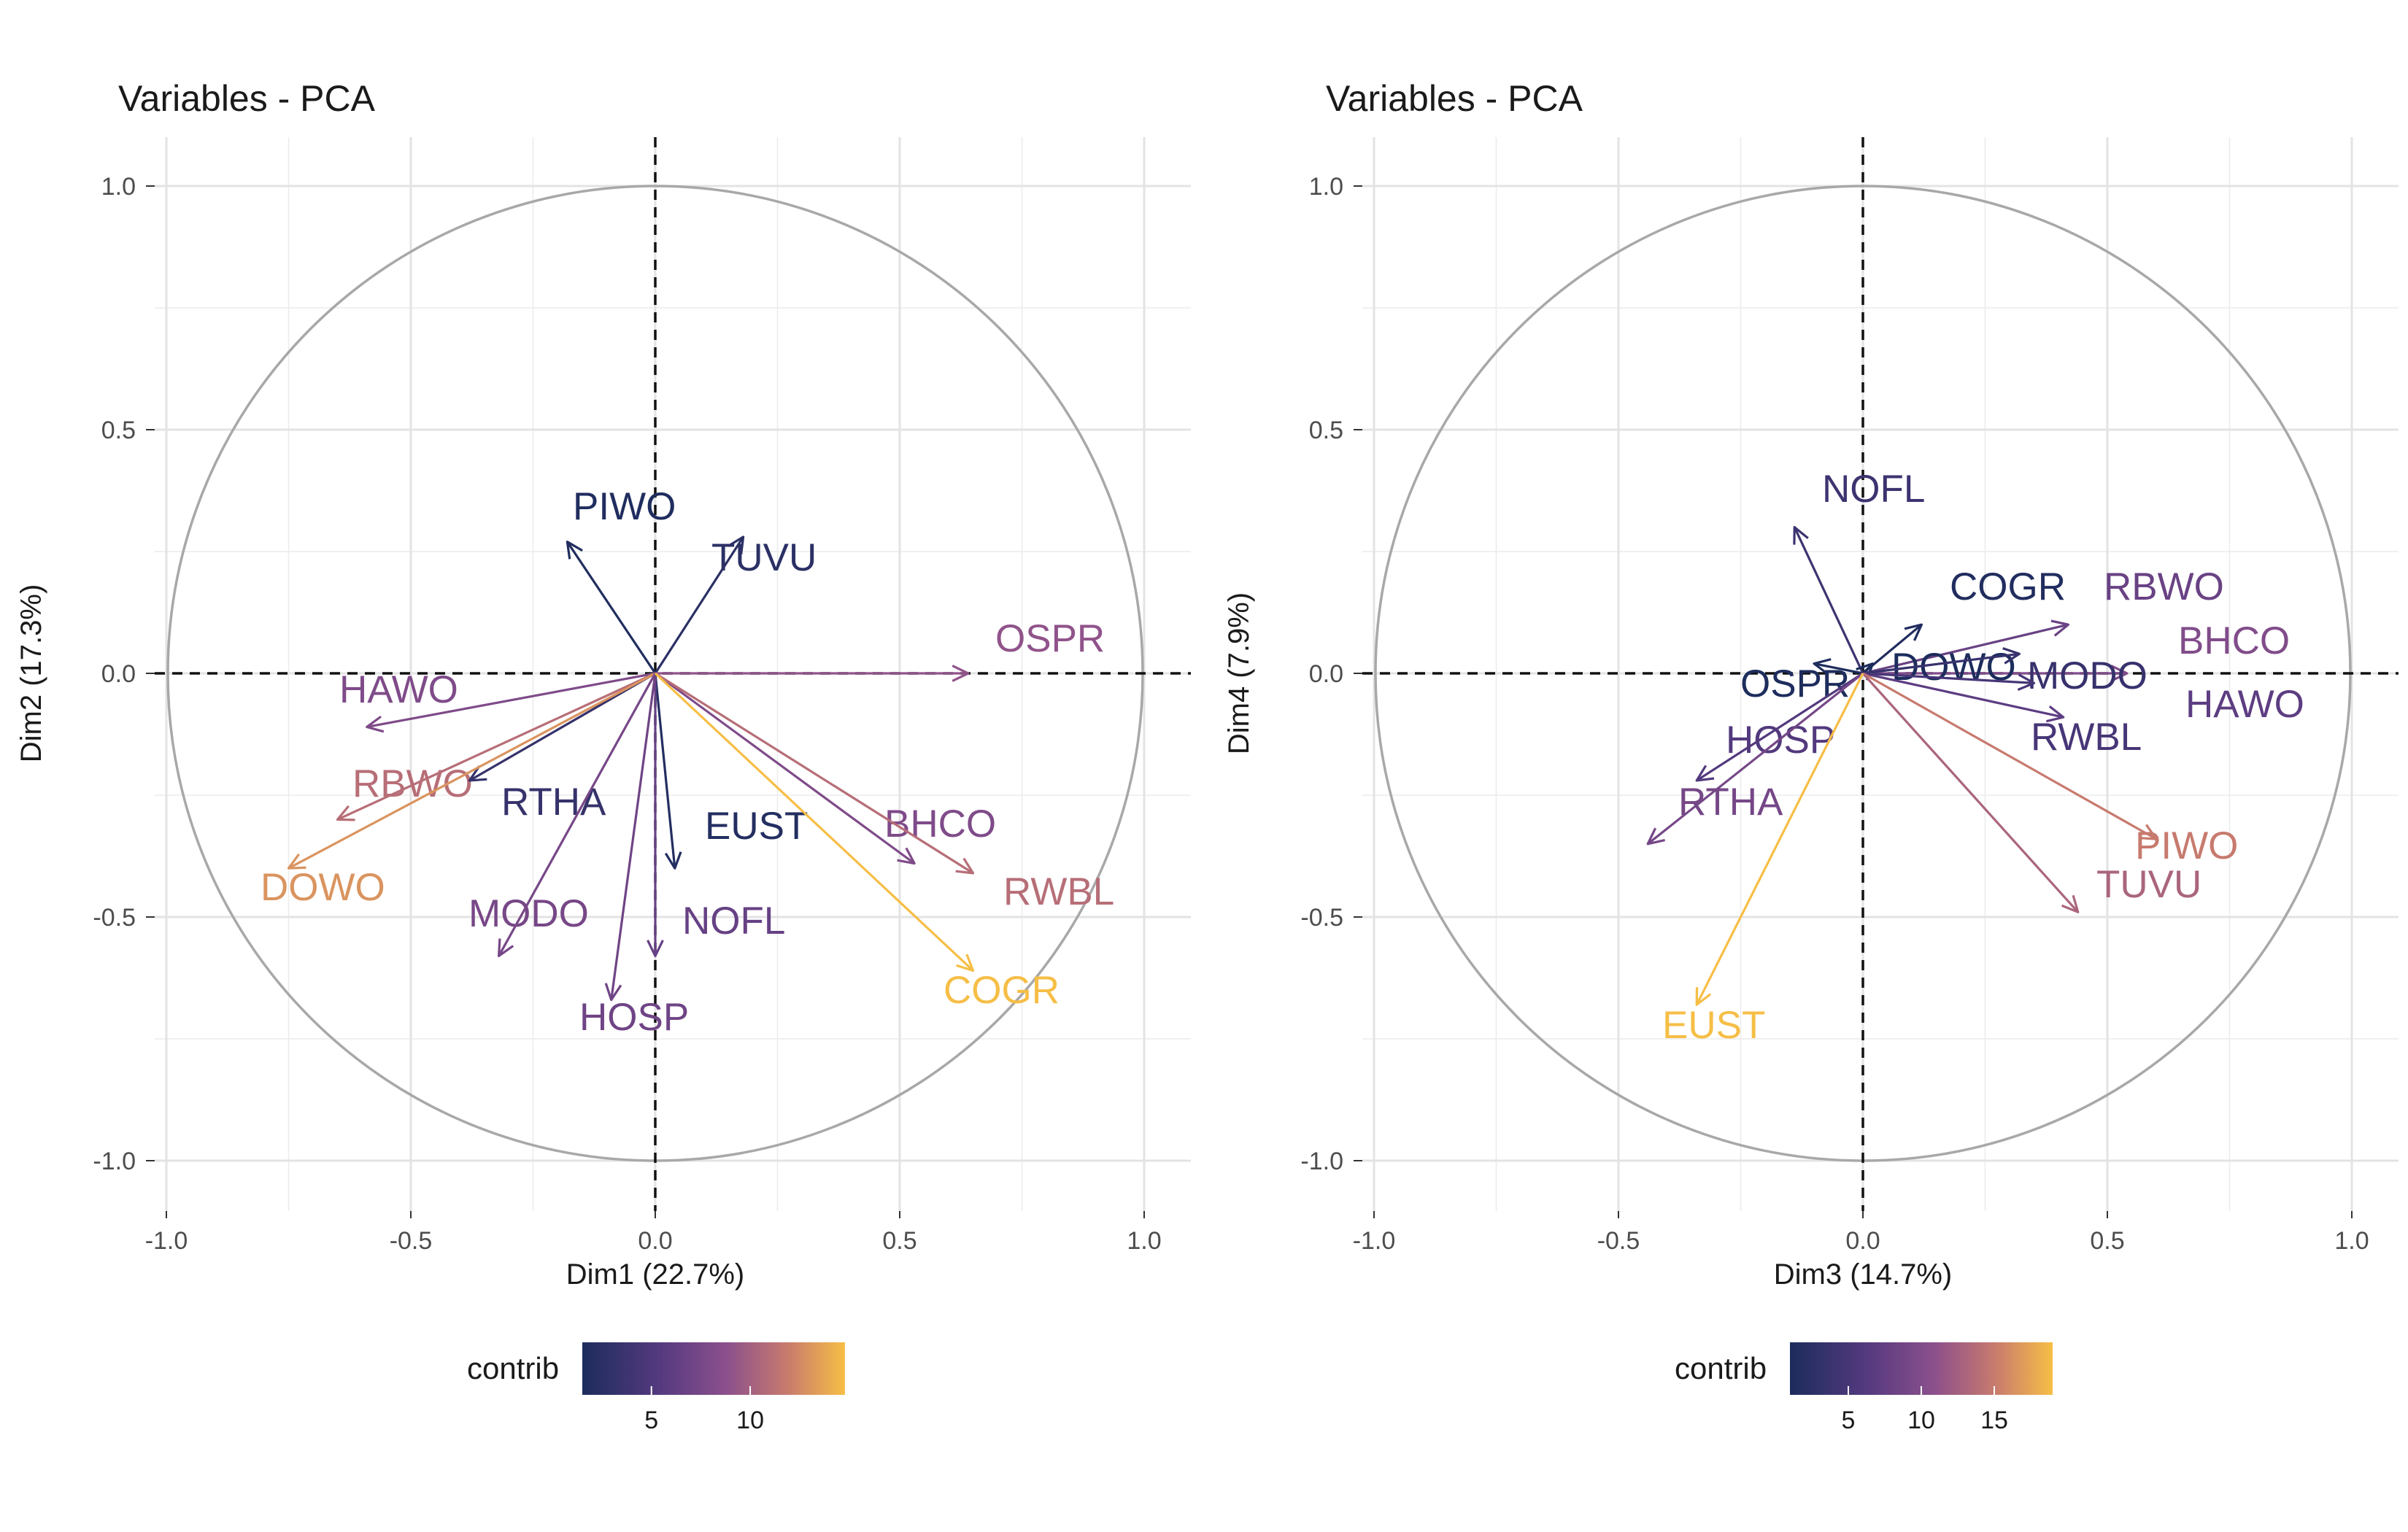  I want to click on legend-tick-label: 10, so click(1921, 1421).